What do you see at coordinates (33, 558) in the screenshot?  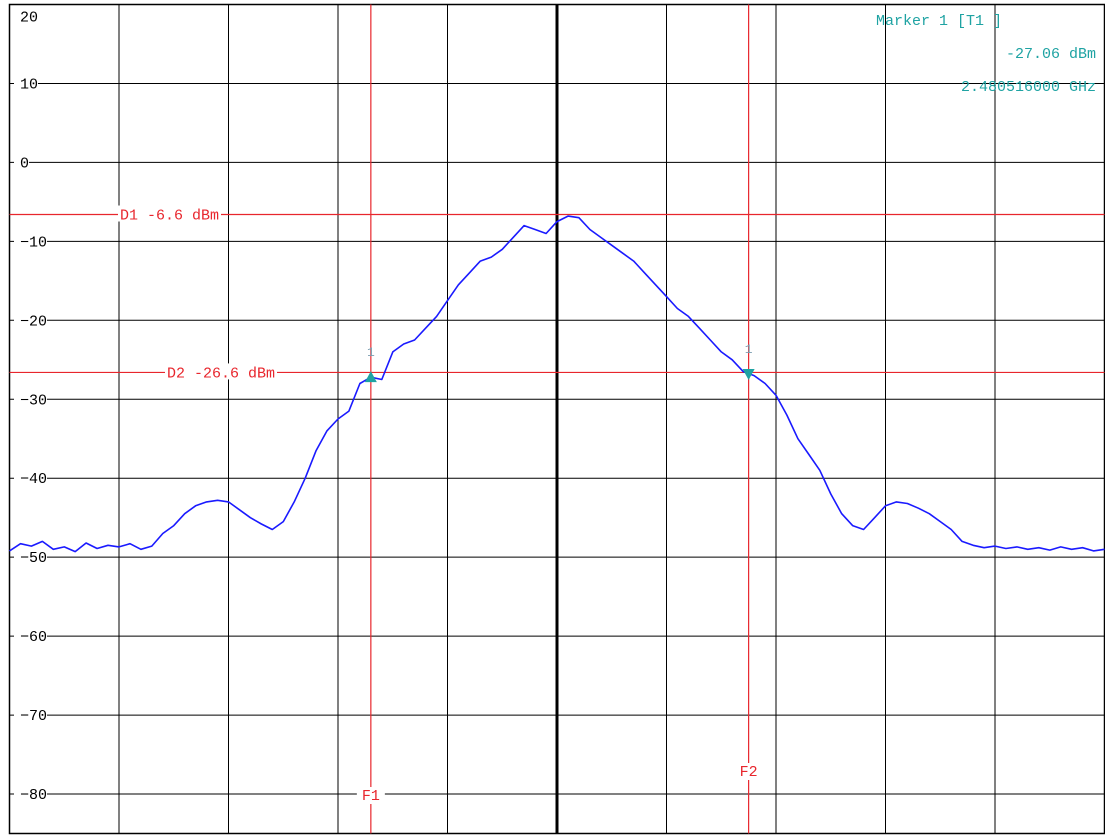 I see `y-tick-label: −50` at bounding box center [33, 558].